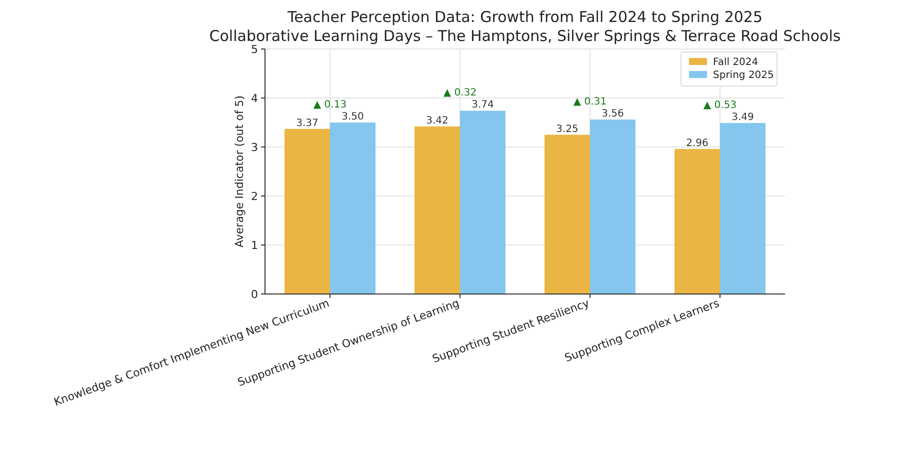 This screenshot has height=453, width=898. Describe the element at coordinates (697, 143) in the screenshot. I see `data-label: 2.96` at that location.